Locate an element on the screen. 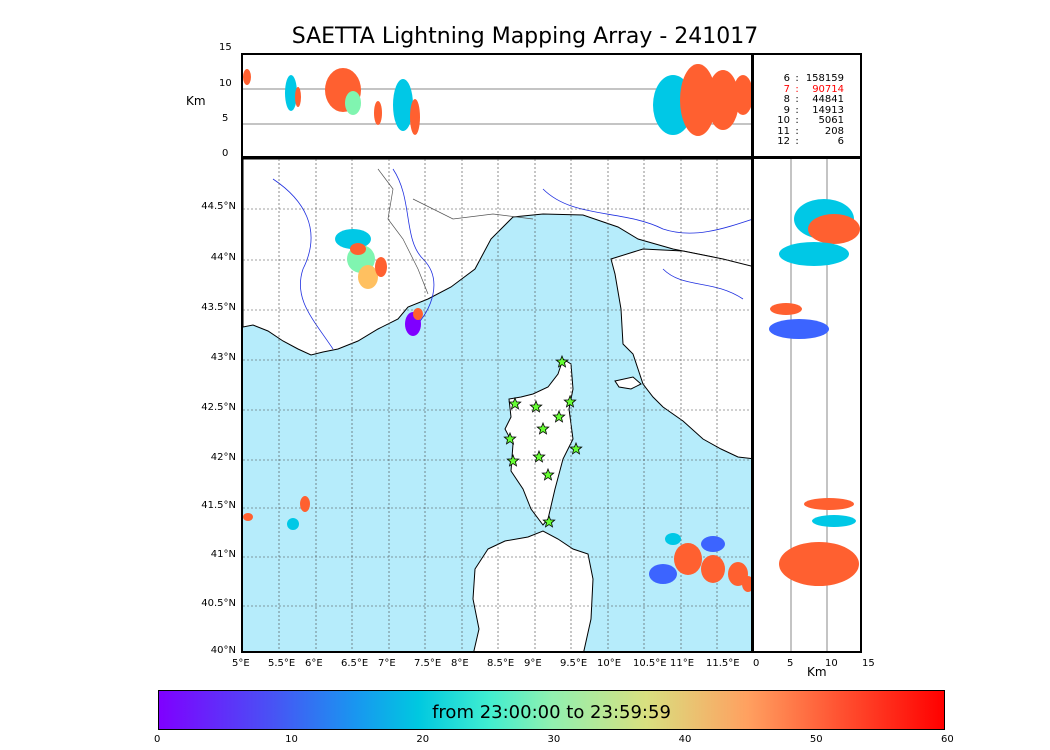 The width and height of the screenshot is (1050, 750). latitude-tick: 43°N is located at coordinates (223, 357).